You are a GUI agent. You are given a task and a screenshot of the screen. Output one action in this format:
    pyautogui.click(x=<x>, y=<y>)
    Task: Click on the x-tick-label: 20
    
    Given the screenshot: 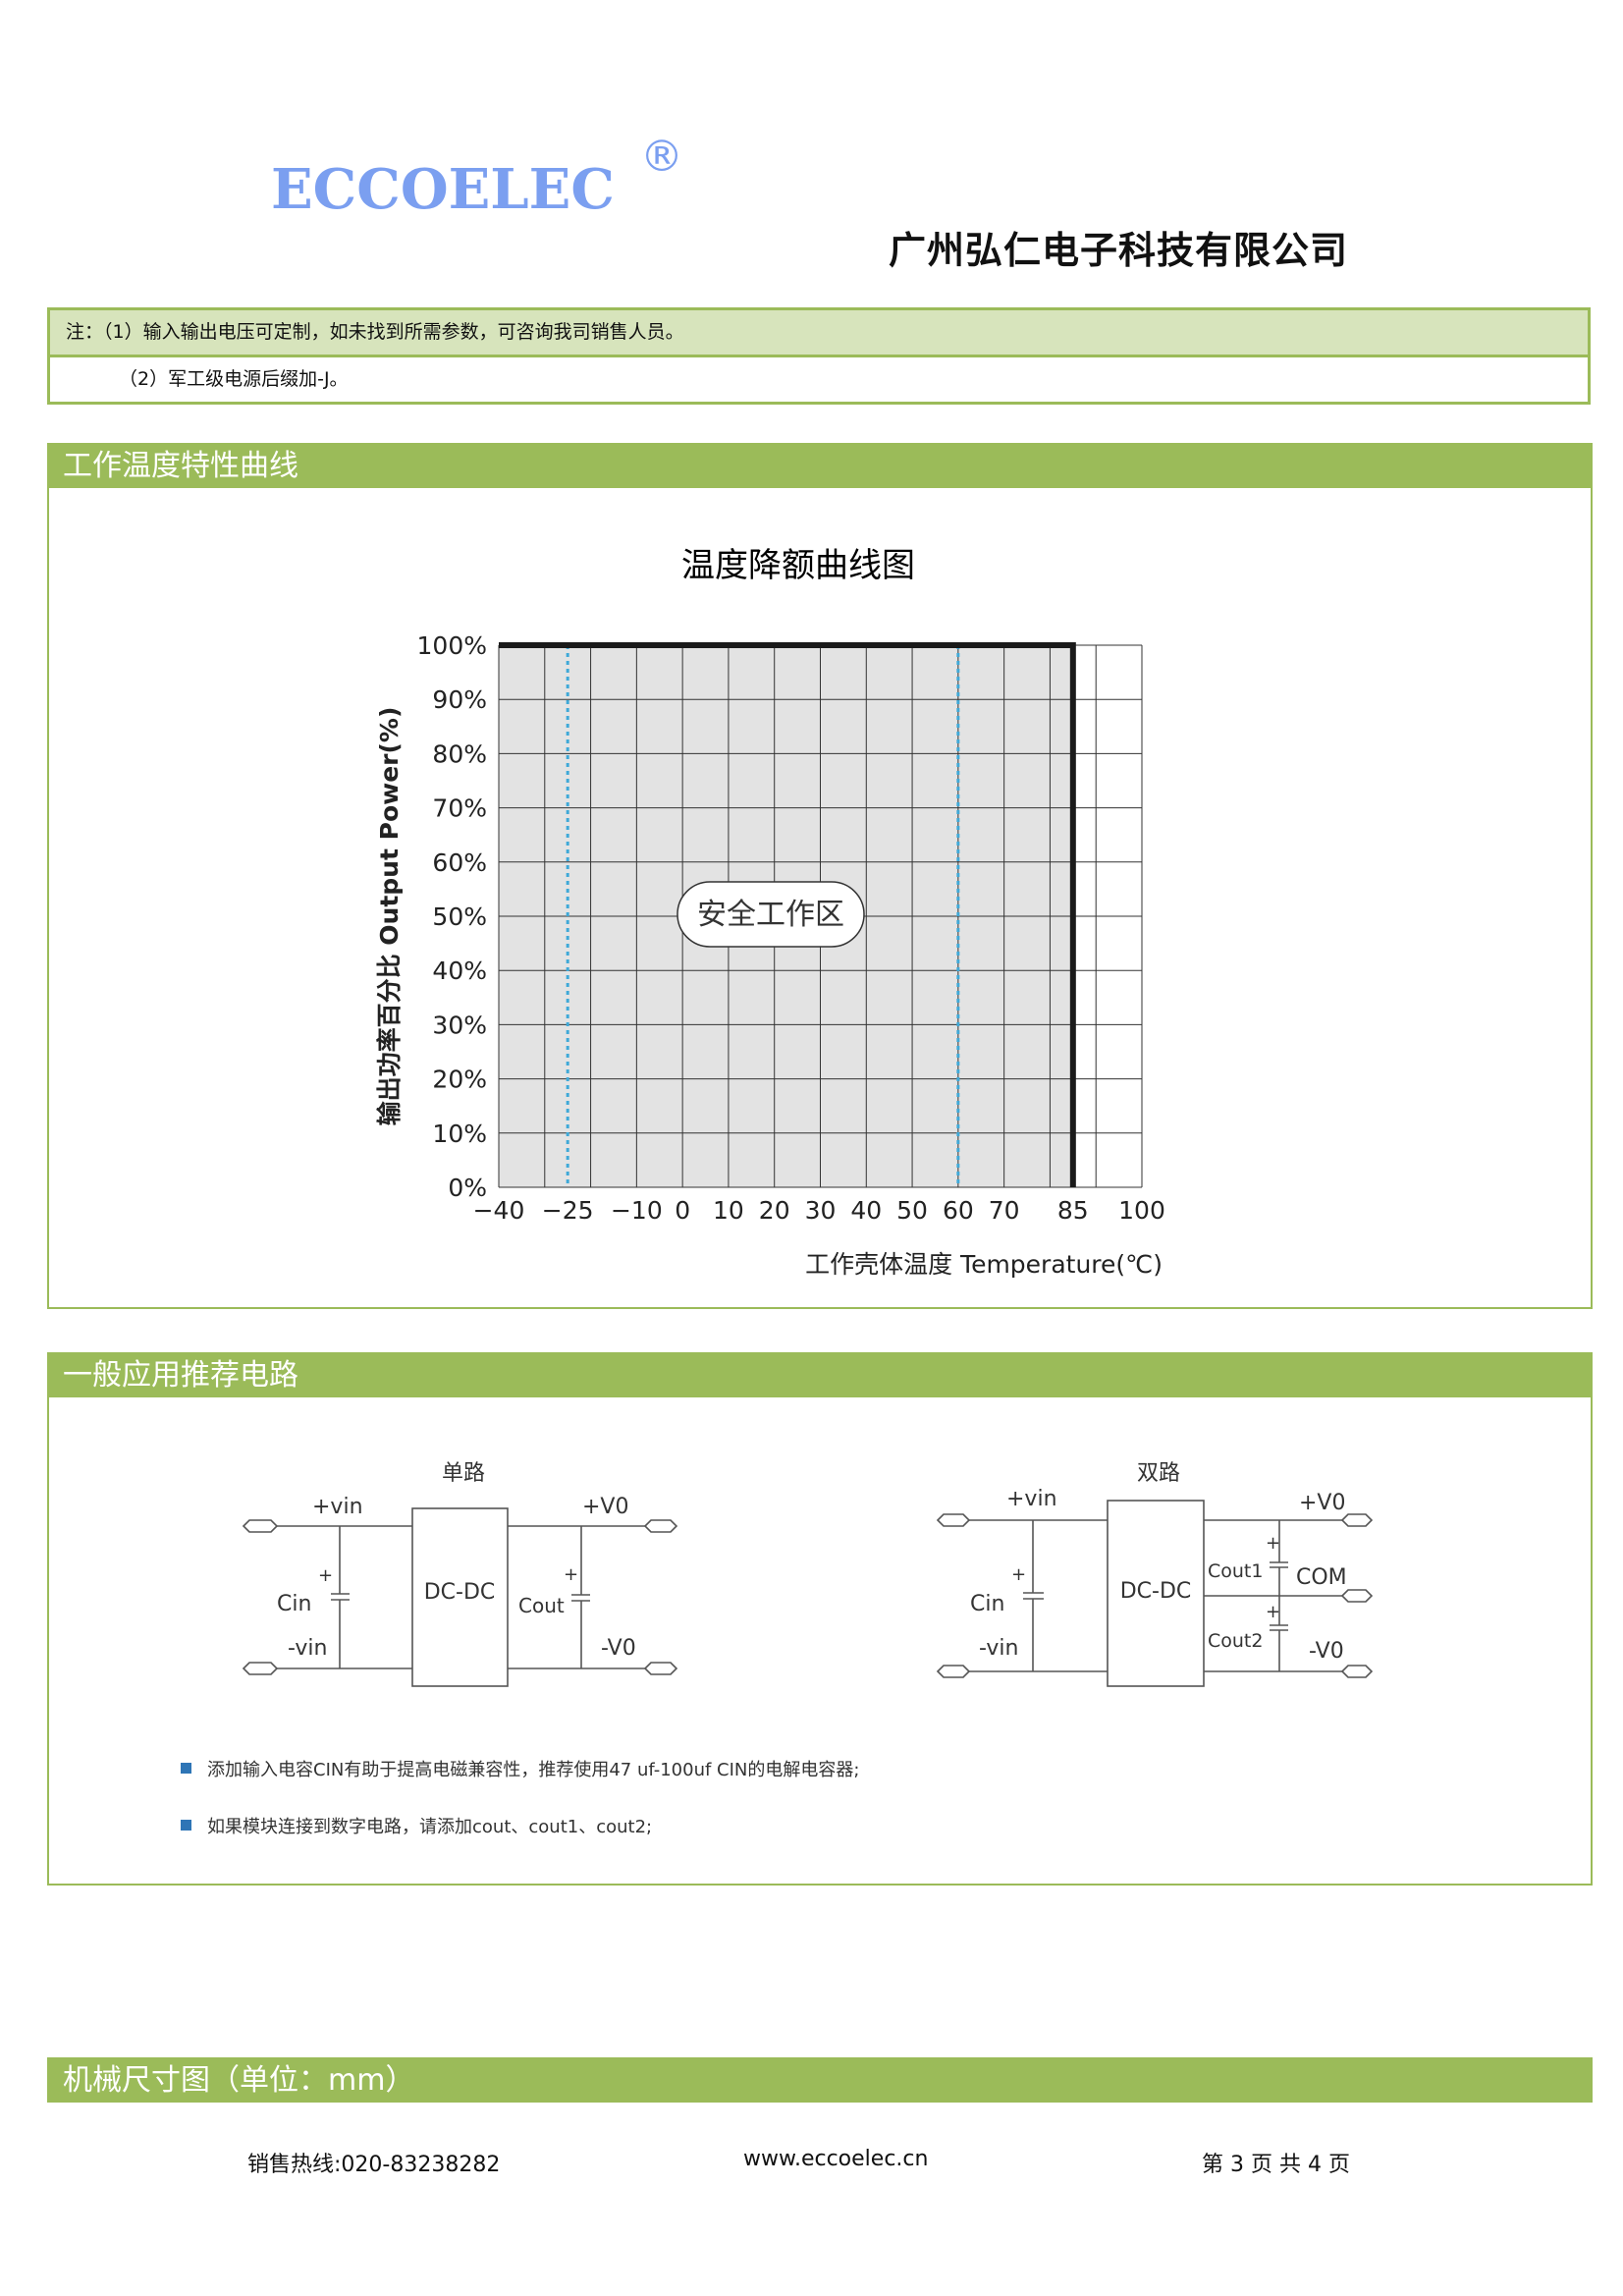 What is the action you would take?
    pyautogui.click(x=774, y=1210)
    